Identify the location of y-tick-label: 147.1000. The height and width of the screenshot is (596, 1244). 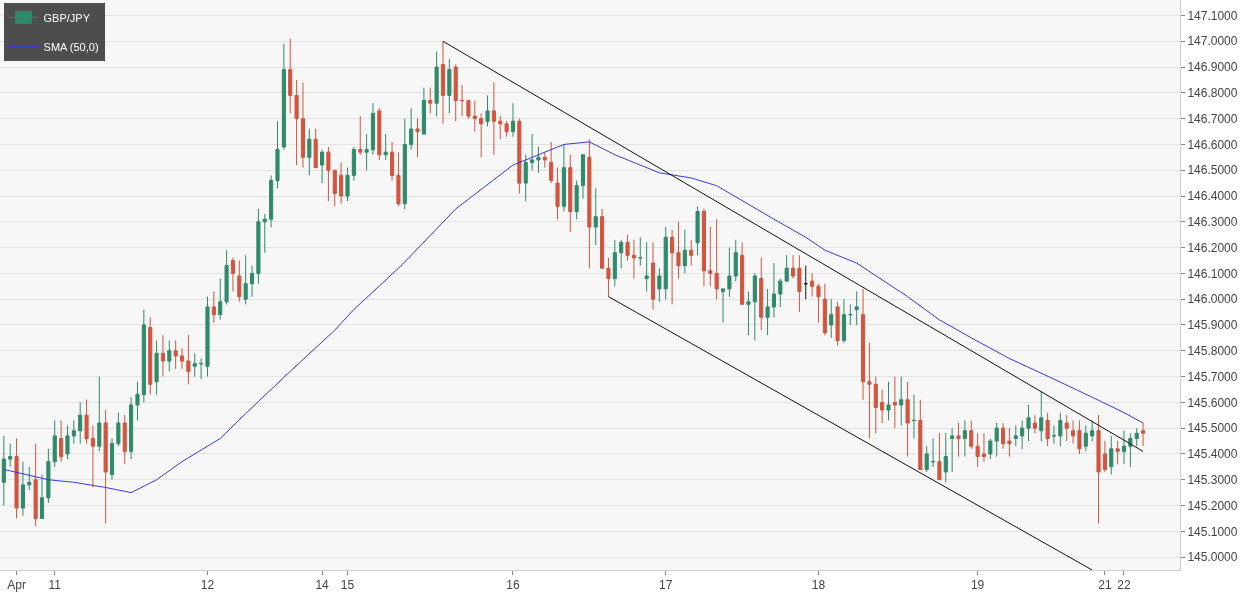
(1212, 15).